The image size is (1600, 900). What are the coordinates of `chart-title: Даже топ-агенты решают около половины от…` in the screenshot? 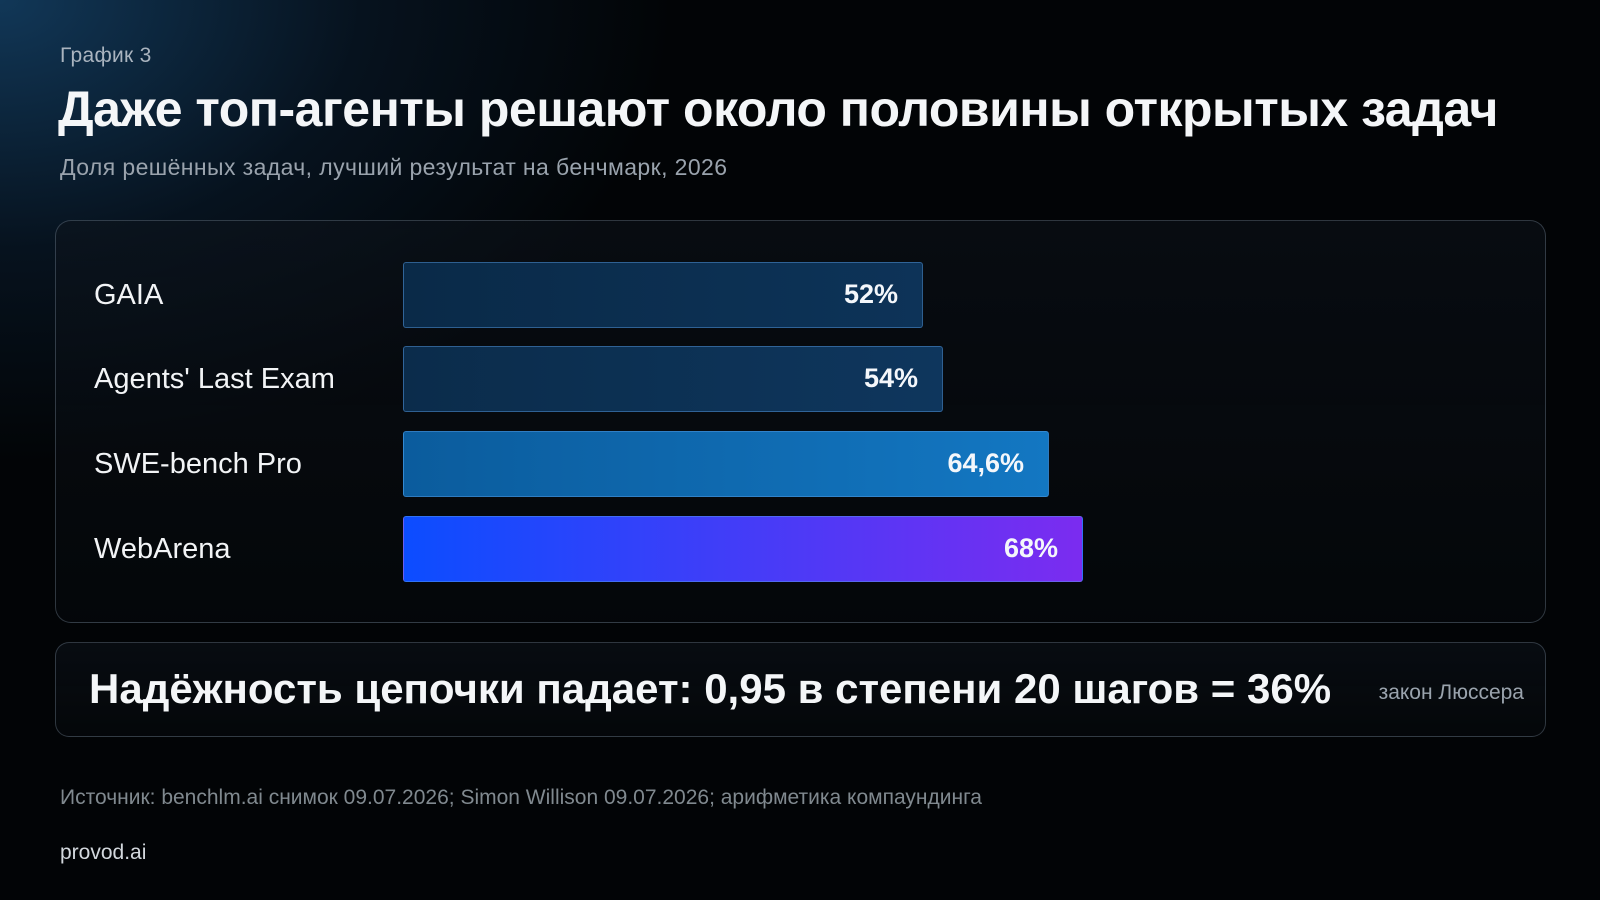 It's located at (778, 109).